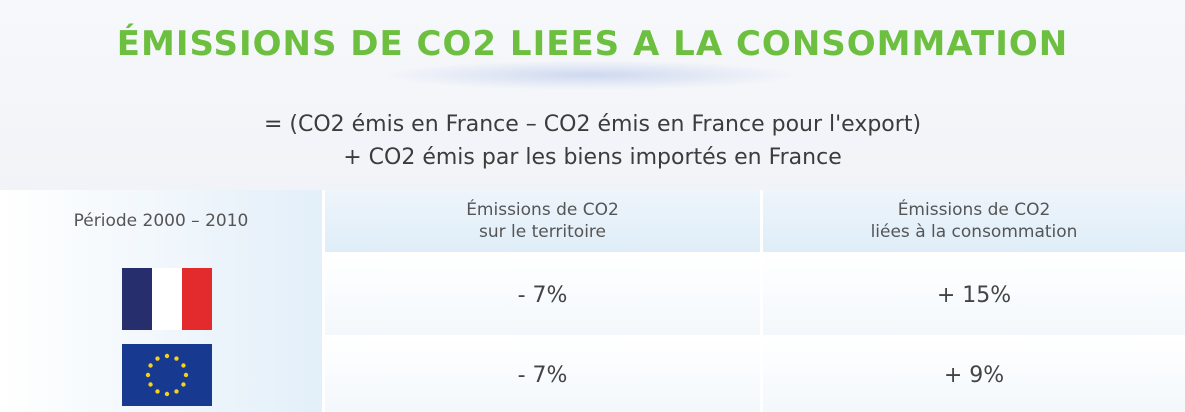  Describe the element at coordinates (974, 221) in the screenshot. I see `column-header: Émissions de CO2 liées à la consommation` at that location.